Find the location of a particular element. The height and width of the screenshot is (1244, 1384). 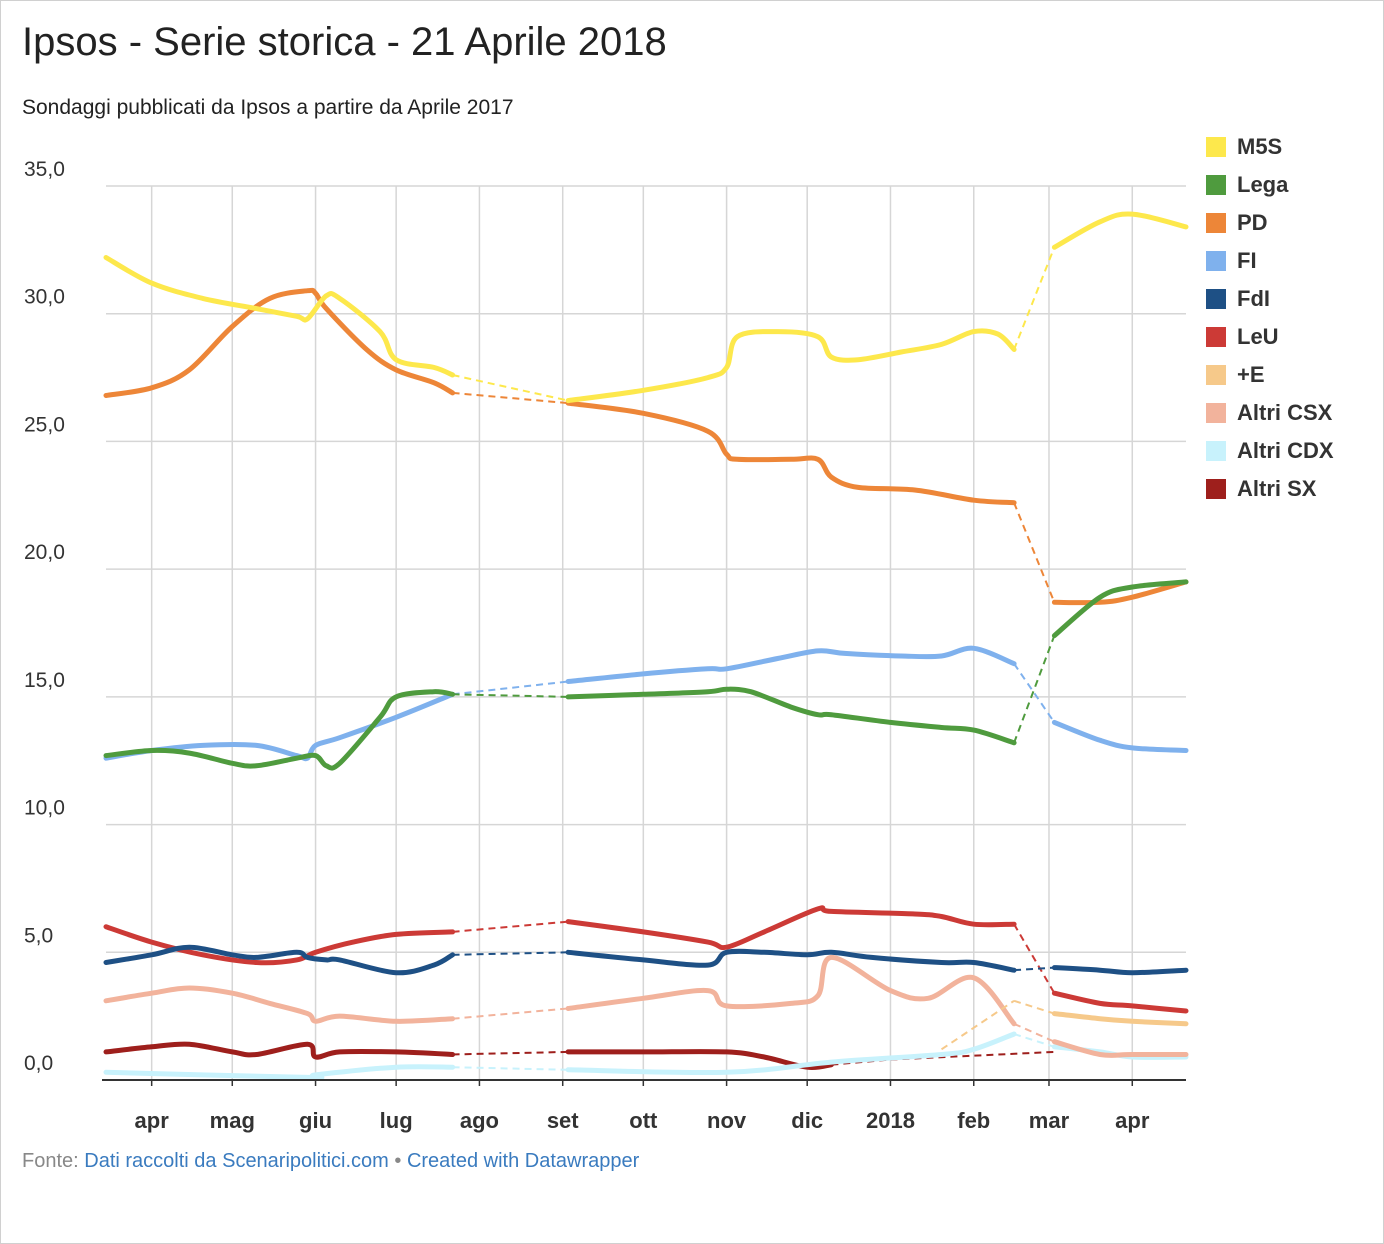

y-tick-label: 15,0 is located at coordinates (44, 680).